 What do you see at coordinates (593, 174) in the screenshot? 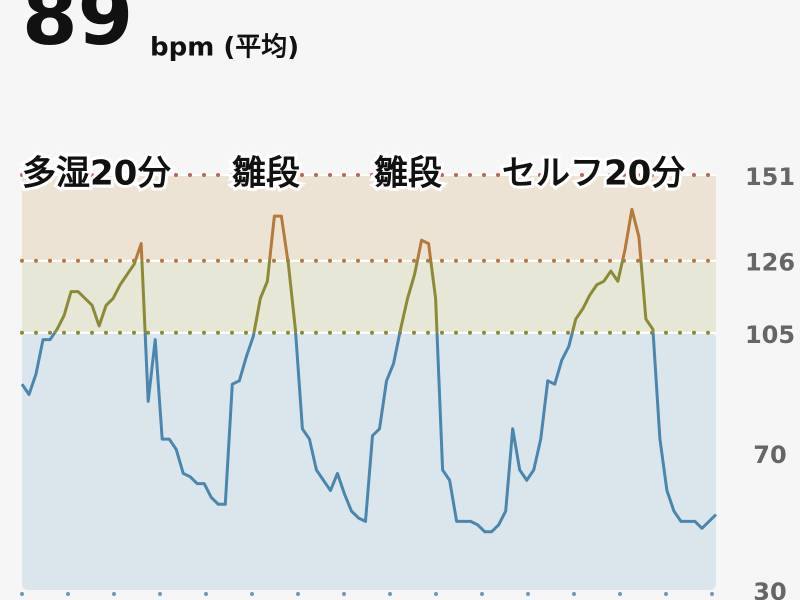
I see `annotation: セルフ20分` at bounding box center [593, 174].